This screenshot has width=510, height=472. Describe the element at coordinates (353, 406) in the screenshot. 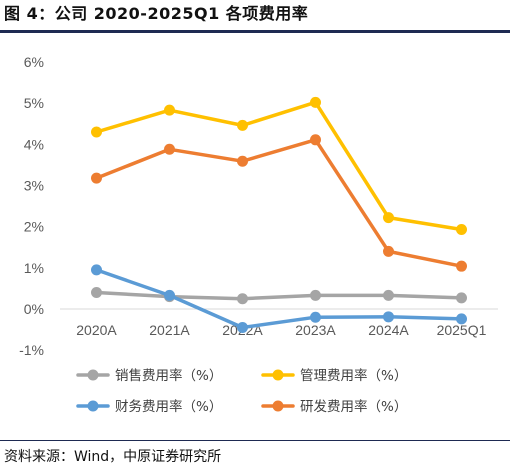

I see `legend-label: 研发费用率（%）` at that location.